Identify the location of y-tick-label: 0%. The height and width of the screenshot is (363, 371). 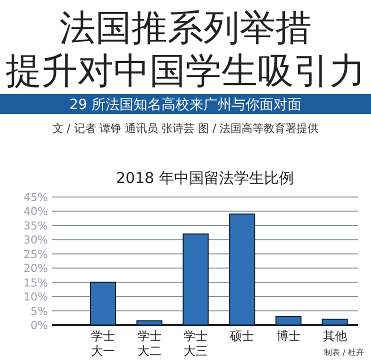
(39, 325).